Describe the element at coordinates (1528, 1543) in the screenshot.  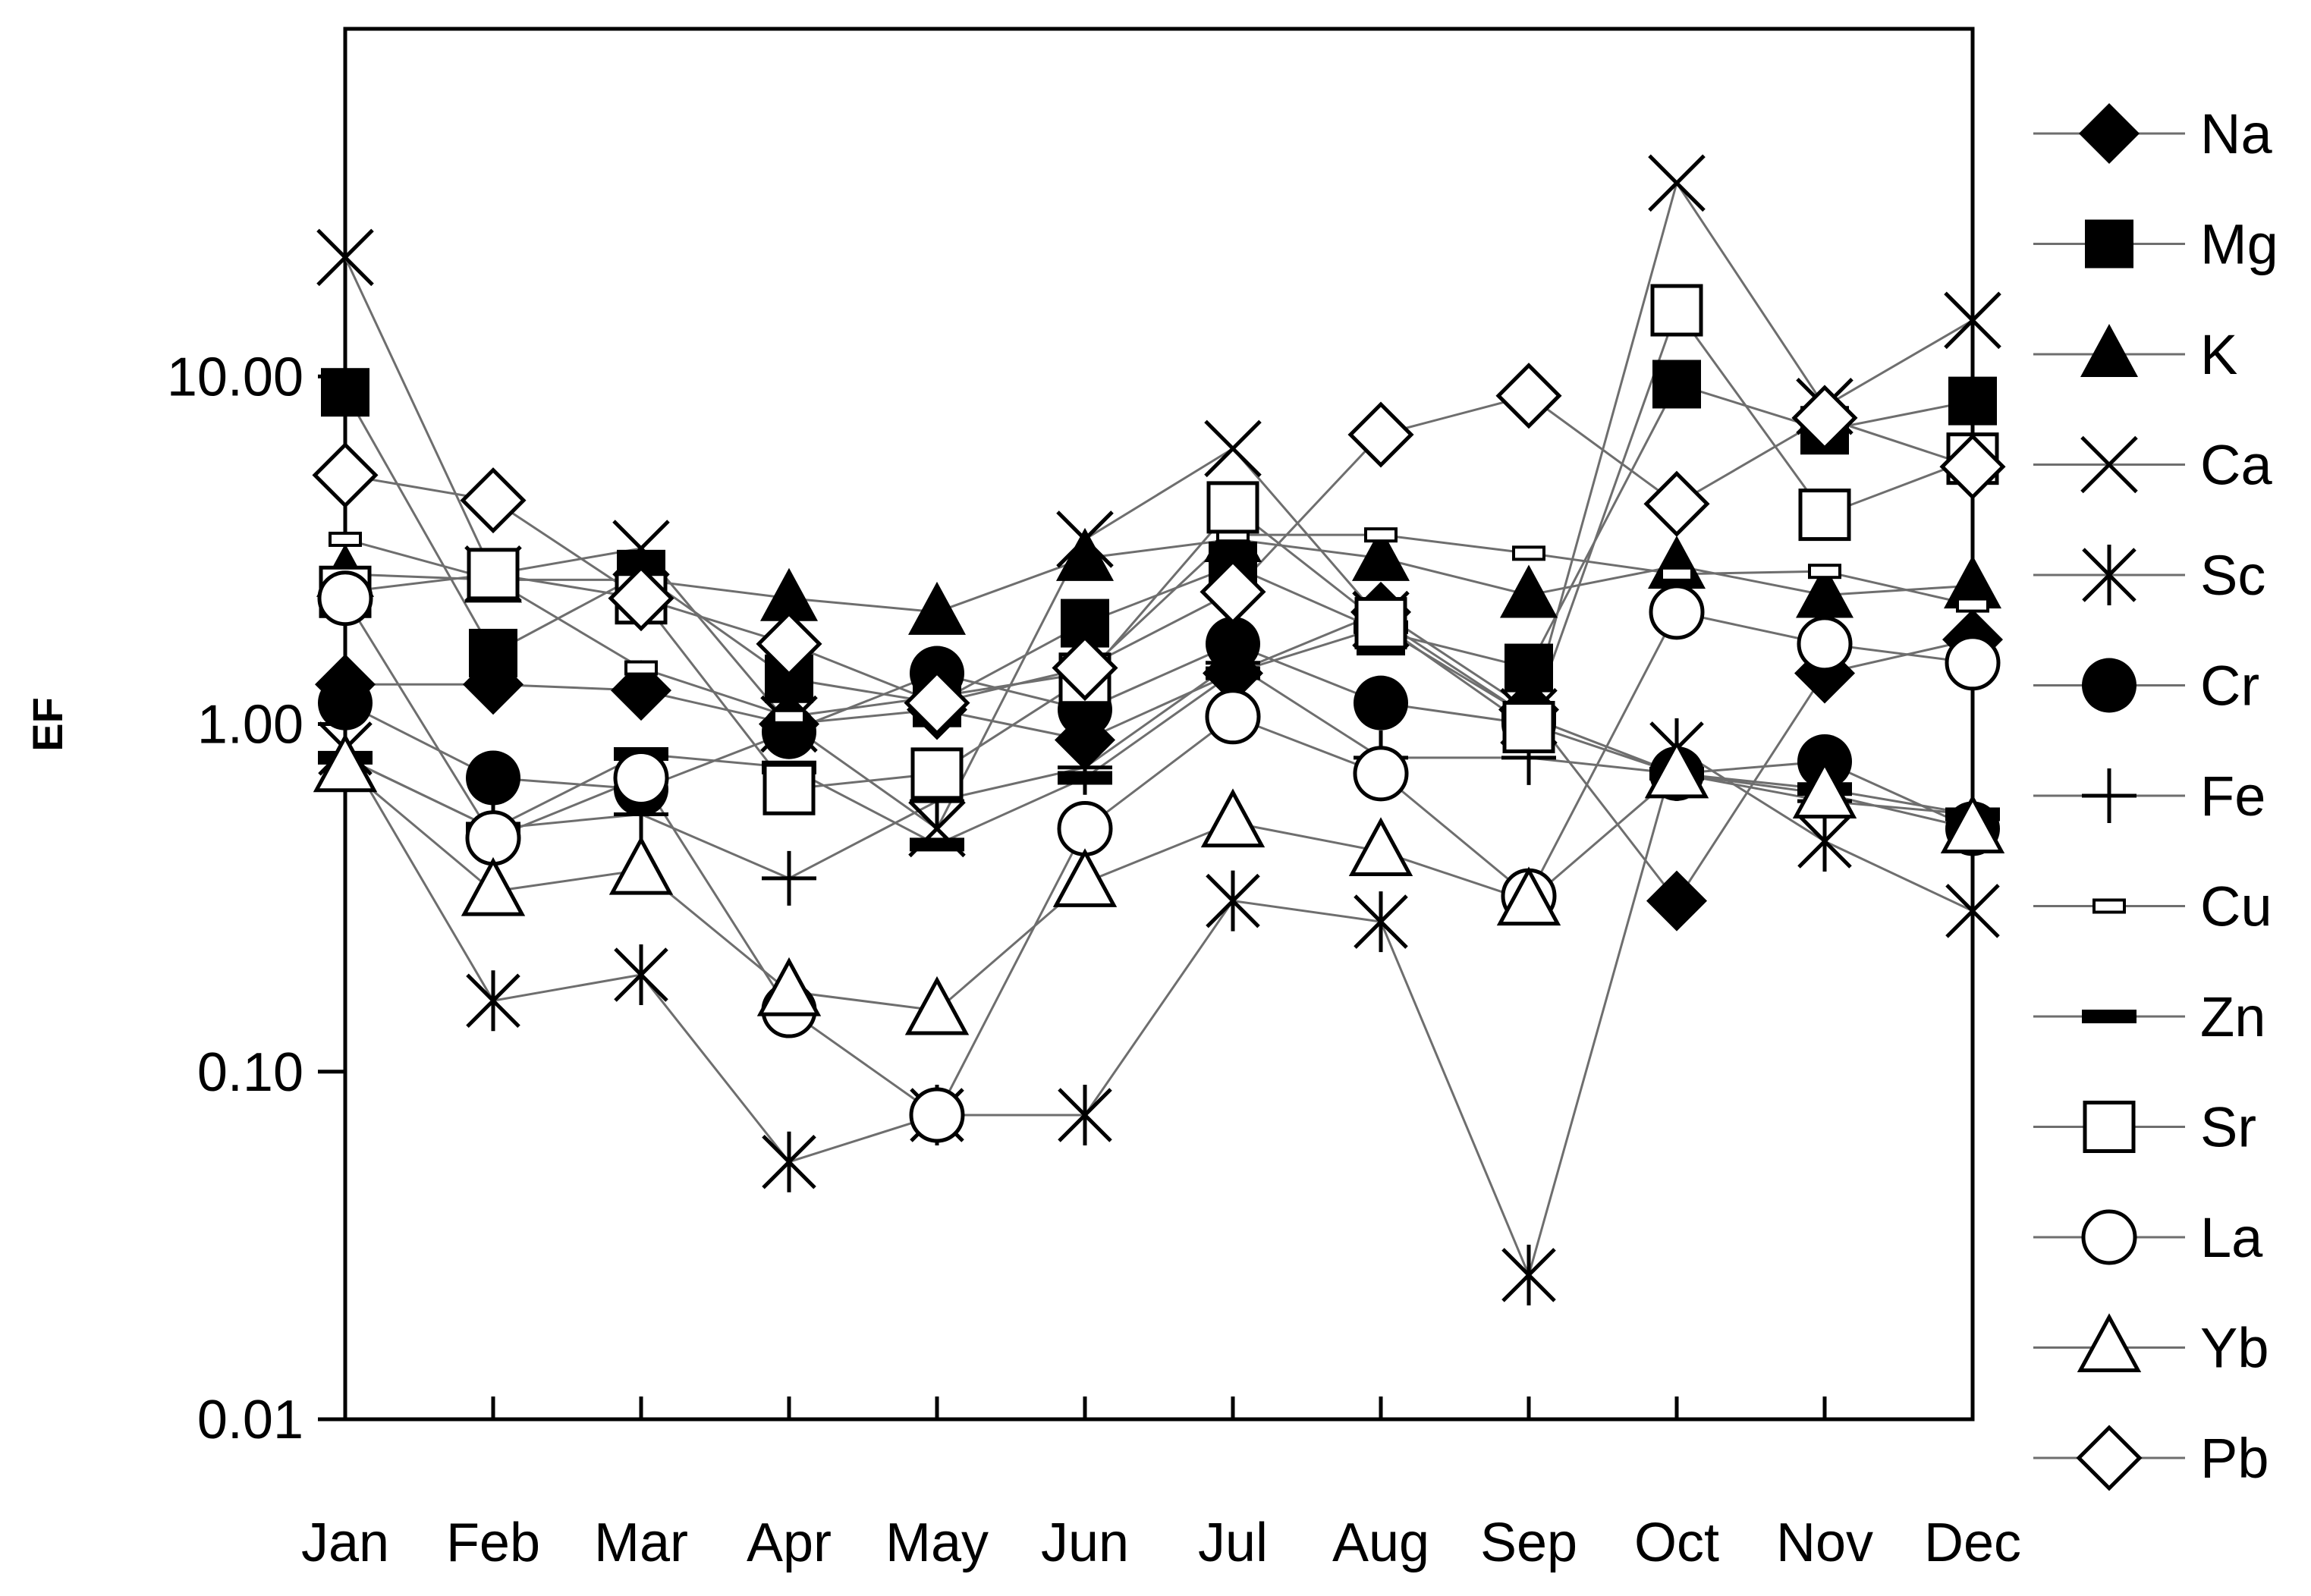
I see `x-tick-label: Sep` at that location.